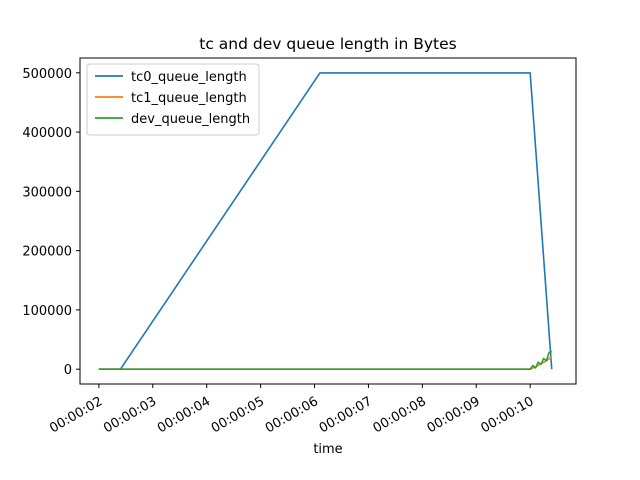 Image resolution: width=640 pixels, height=480 pixels. I want to click on legend-entry: tc0_queue_length, so click(189, 77).